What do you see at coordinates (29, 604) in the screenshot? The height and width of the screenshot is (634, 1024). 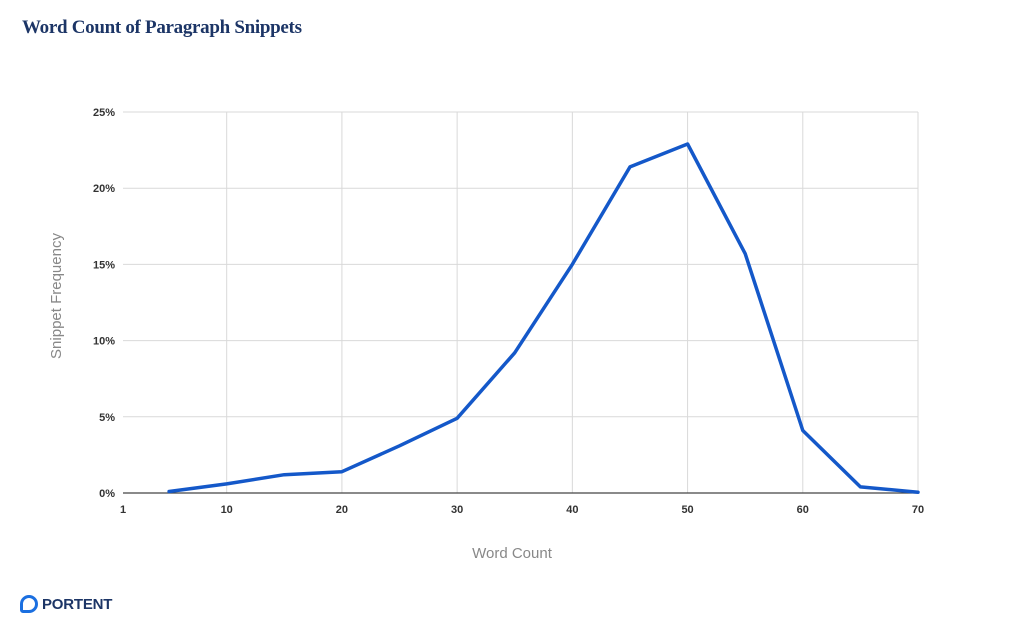 I see `portent-logo-icon` at bounding box center [29, 604].